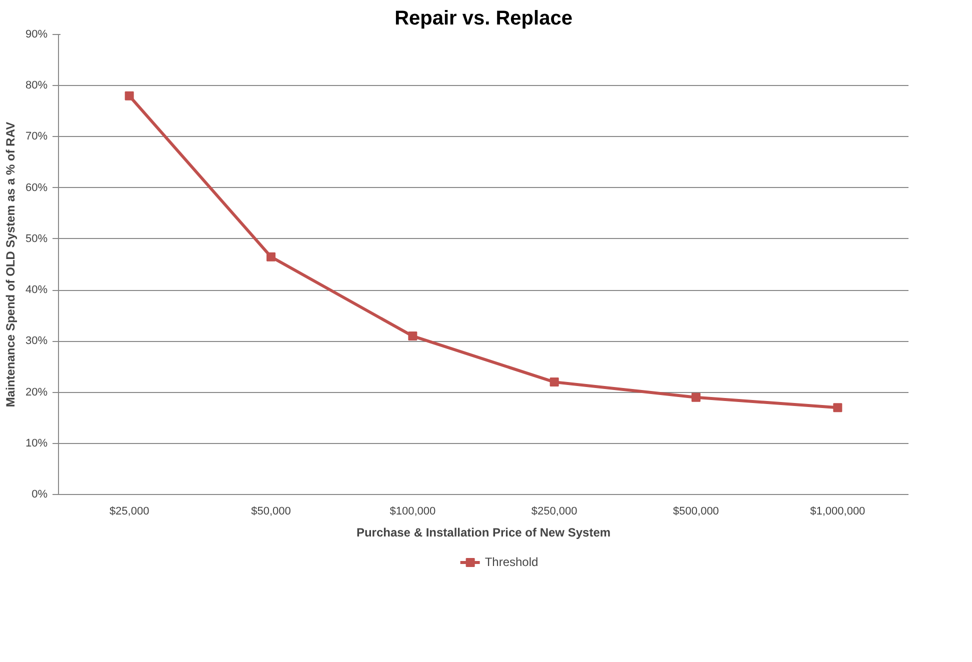 This screenshot has width=972, height=662. I want to click on y-tick-label: 90%, so click(36, 34).